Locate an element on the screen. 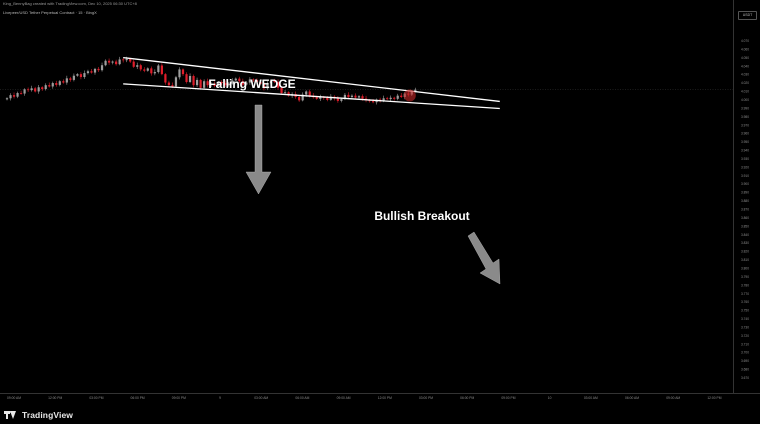 The height and width of the screenshot is (424, 760). price-tick-label: 3.840 is located at coordinates (745, 235).